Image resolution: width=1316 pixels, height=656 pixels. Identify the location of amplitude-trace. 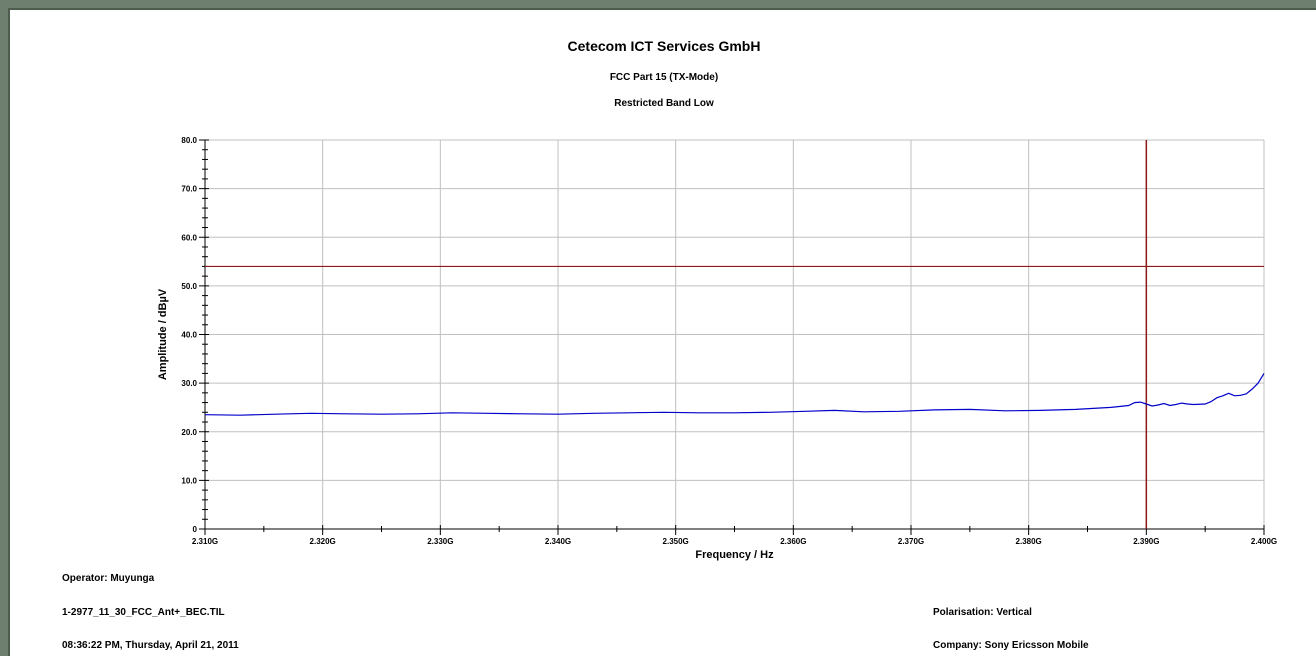
(734, 394).